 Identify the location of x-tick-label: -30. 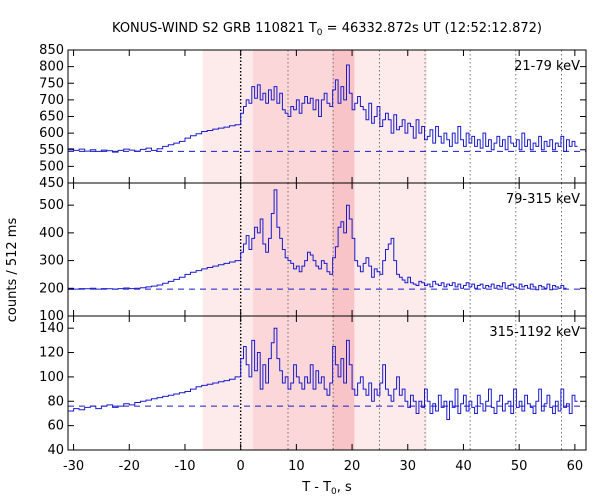
(73, 466).